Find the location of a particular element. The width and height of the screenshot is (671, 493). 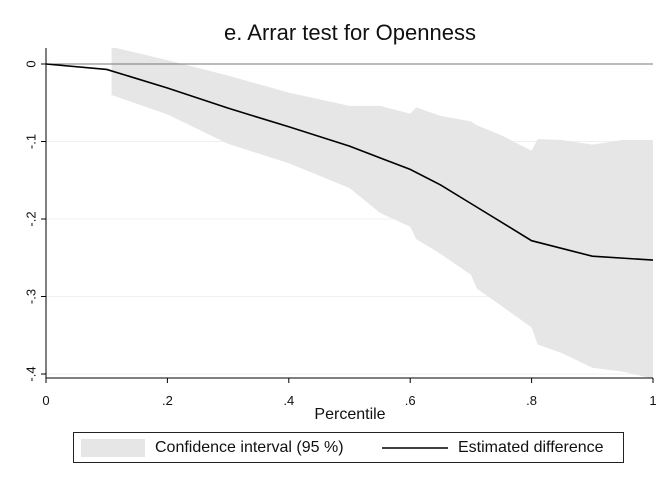

x-tick-label-0: 0 is located at coordinates (45, 400).